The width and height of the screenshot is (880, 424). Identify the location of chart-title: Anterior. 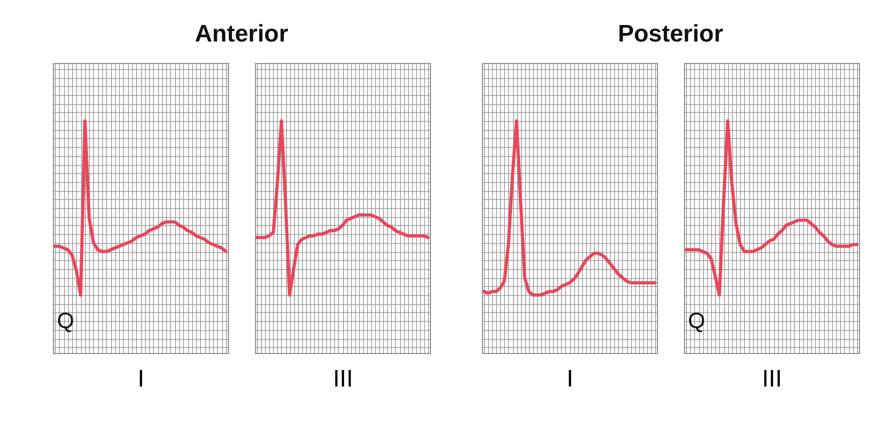
(241, 34).